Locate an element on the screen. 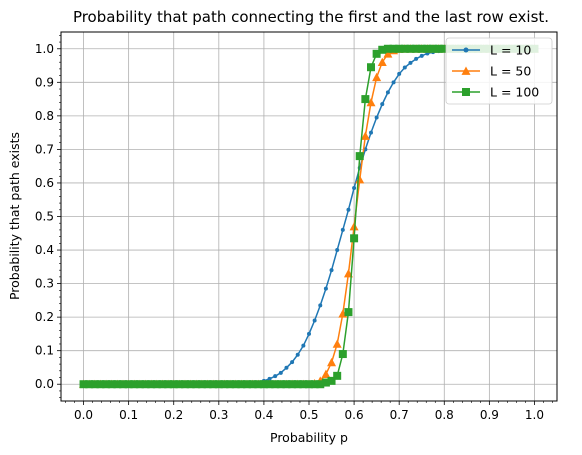 This screenshot has width=582, height=455. legend-label: L = 50 is located at coordinates (510, 71).